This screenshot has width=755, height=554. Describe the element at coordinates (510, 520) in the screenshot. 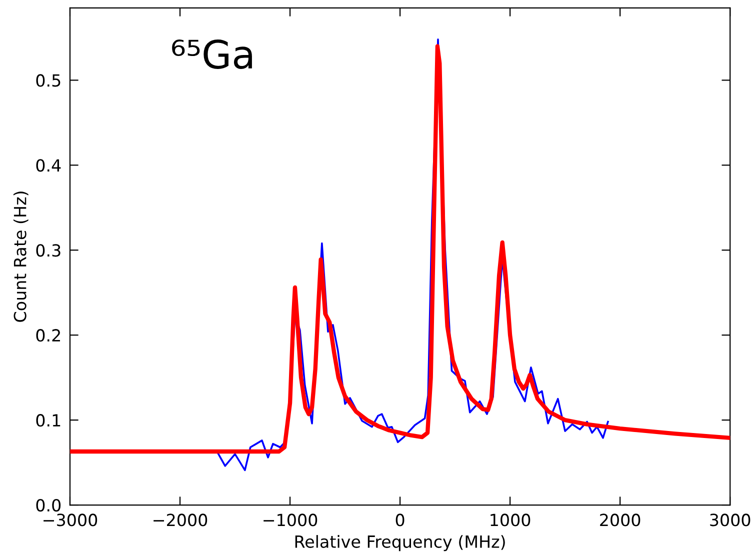

I see `x-tick-label: 1000` at that location.